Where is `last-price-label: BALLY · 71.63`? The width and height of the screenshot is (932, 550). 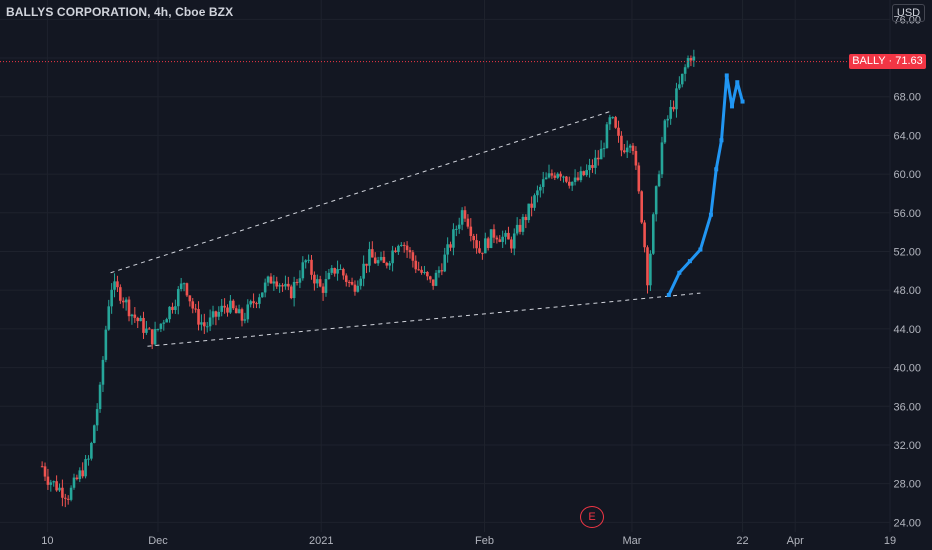 last-price-label: BALLY · 71.63 is located at coordinates (887, 62).